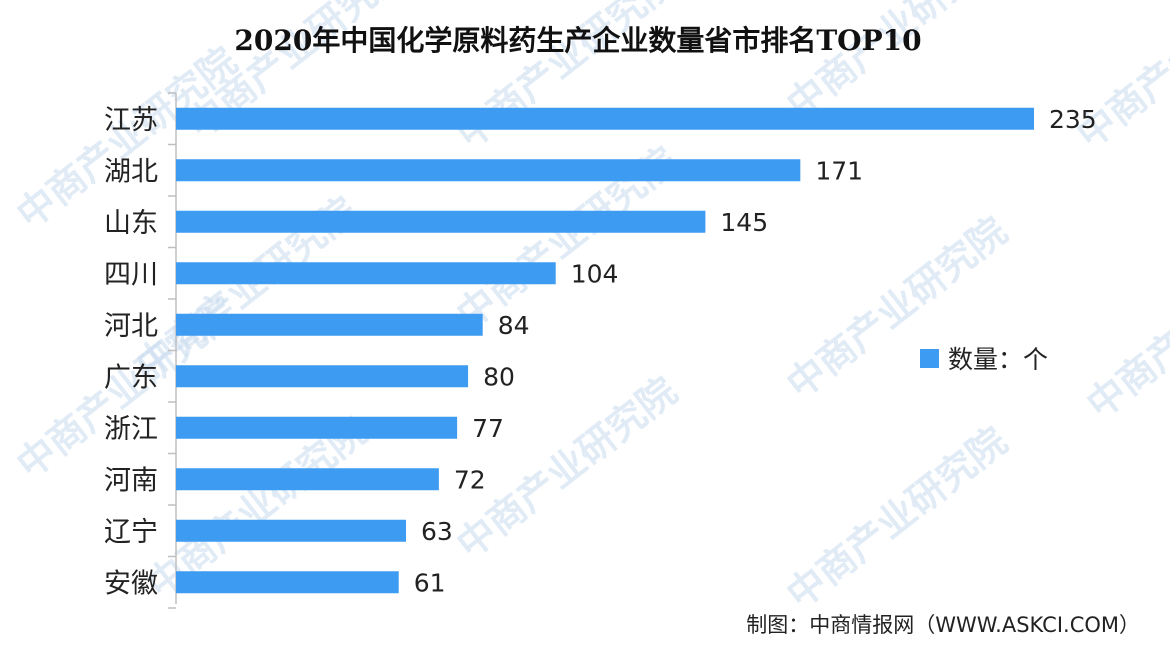 This screenshot has height=654, width=1170. I want to click on category-label: 广东, so click(131, 377).